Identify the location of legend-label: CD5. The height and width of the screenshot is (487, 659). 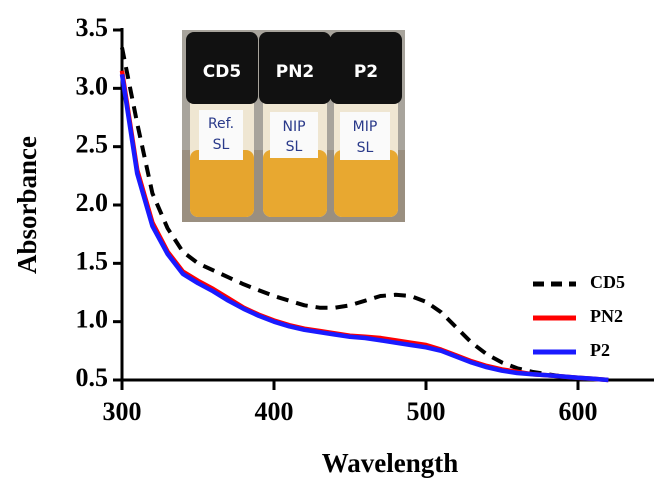
(607, 282).